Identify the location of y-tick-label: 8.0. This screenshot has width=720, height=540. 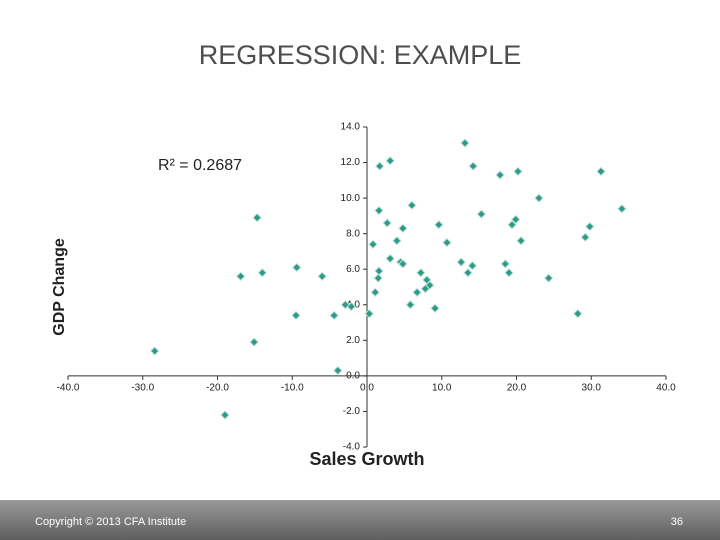
(353, 233).